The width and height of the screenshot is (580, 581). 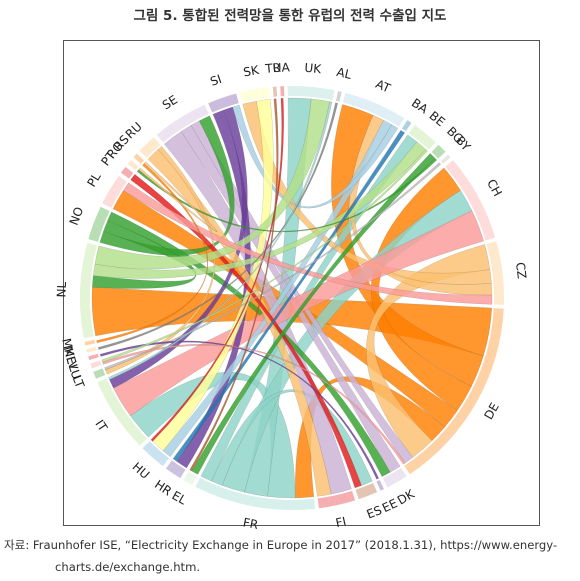 I want to click on arc-lu, so click(x=96, y=364).